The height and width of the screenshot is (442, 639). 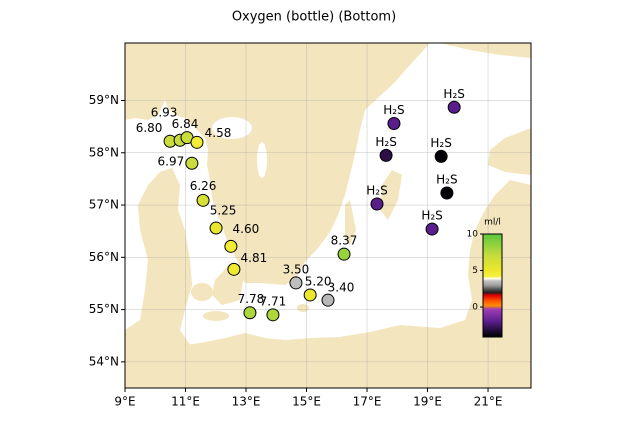 What do you see at coordinates (104, 205) in the screenshot?
I see `y-tick-label: 57°N` at bounding box center [104, 205].